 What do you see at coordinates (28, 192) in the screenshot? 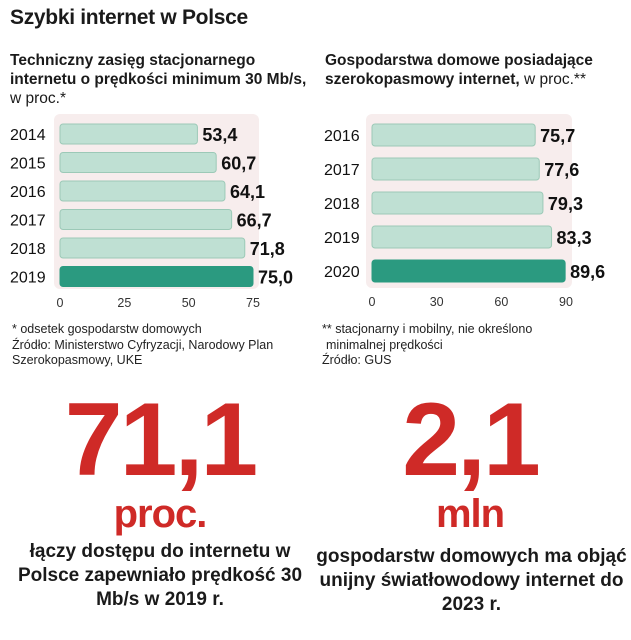
I see `left-category-label: 2016` at bounding box center [28, 192].